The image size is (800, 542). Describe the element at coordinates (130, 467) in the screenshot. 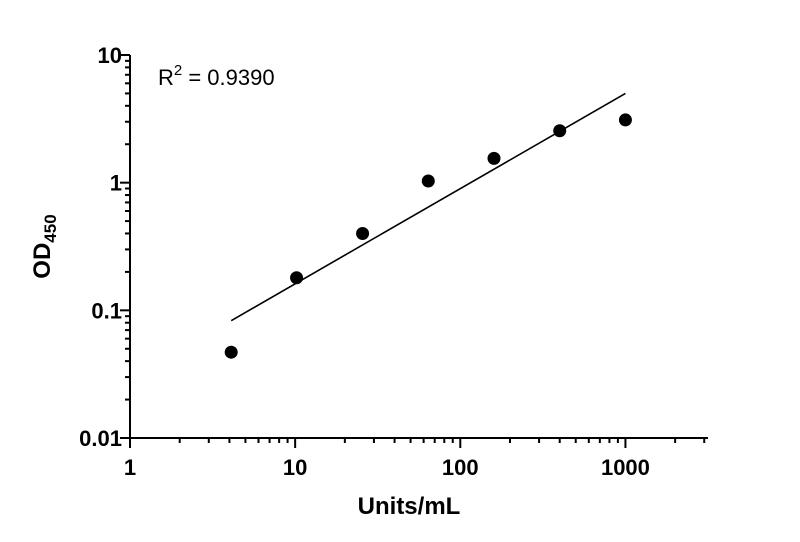

I see `x-tick-label: 1` at that location.